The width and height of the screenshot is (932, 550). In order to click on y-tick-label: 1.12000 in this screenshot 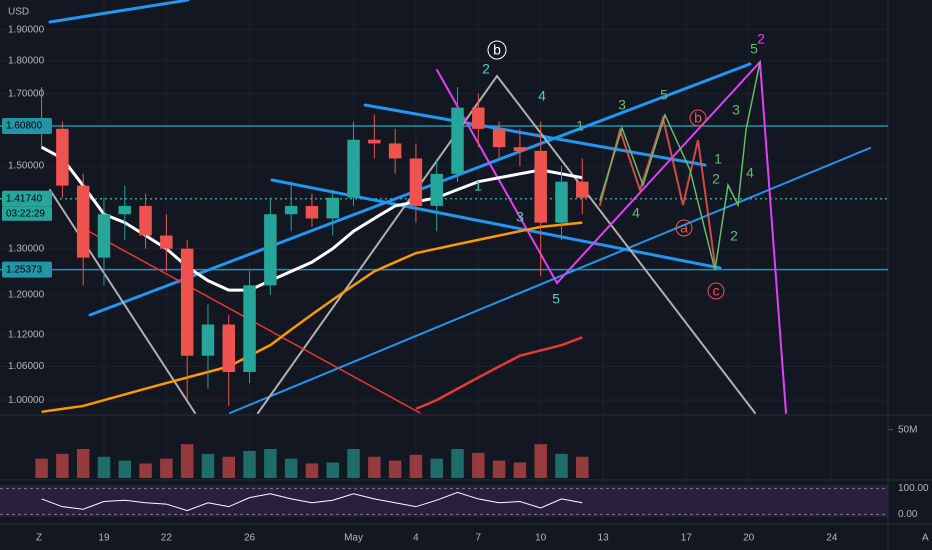, I will do `click(26, 334)`.